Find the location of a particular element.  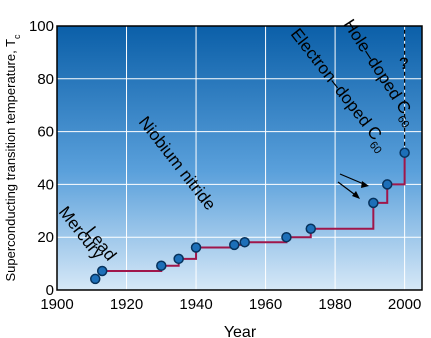

y-tick-label-100: 100 is located at coordinates (41, 26).